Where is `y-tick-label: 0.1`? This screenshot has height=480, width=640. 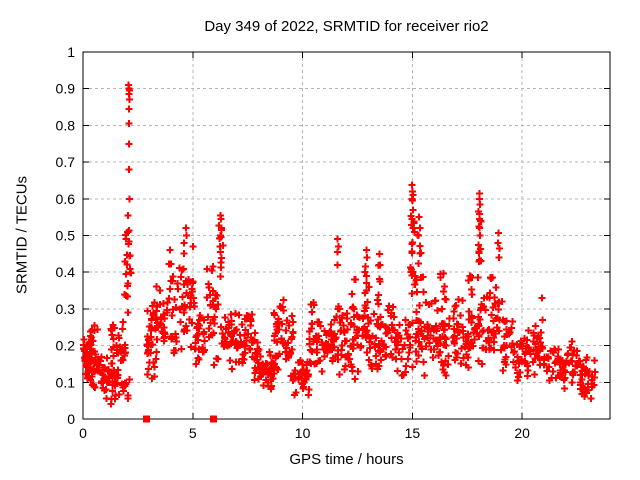 y-tick-label: 0.1 is located at coordinates (66, 382).